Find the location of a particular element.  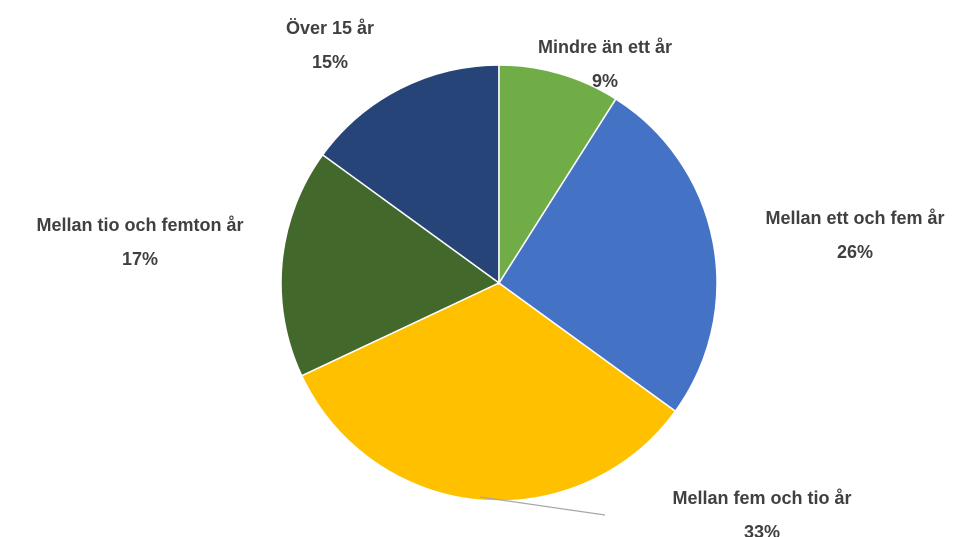

data-label: Över 15 år 15% is located at coordinates (330, 45).